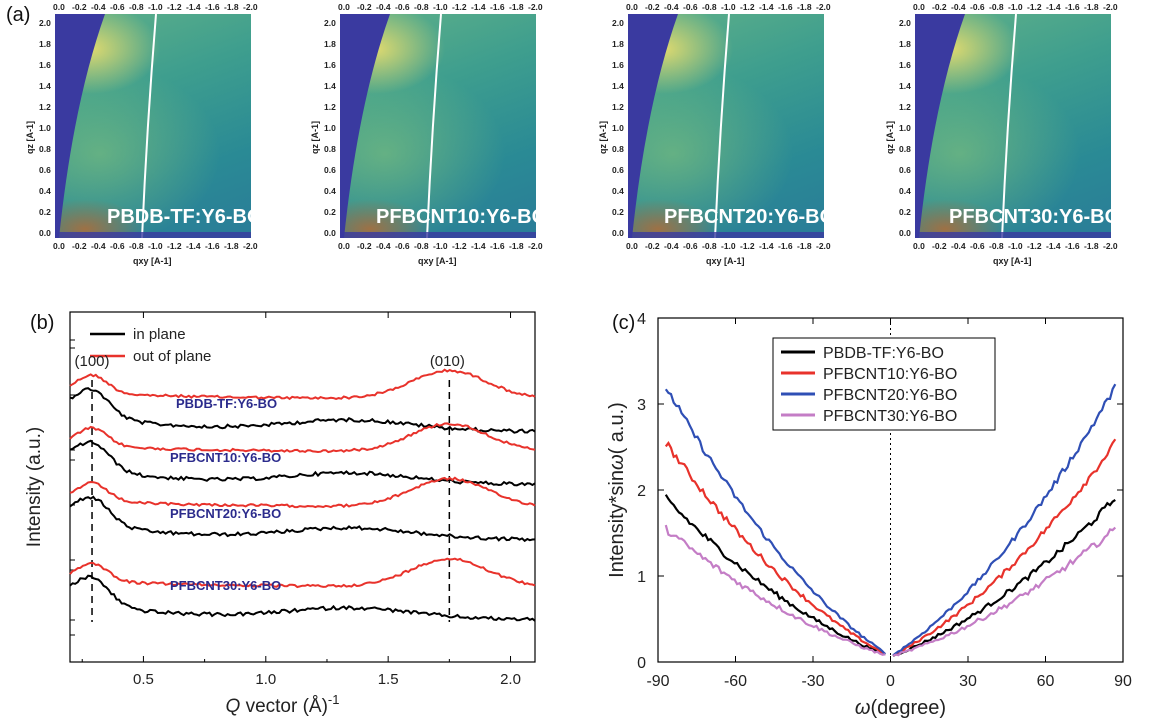  Describe the element at coordinates (890, 520) in the screenshot. I see `series-line` at that location.